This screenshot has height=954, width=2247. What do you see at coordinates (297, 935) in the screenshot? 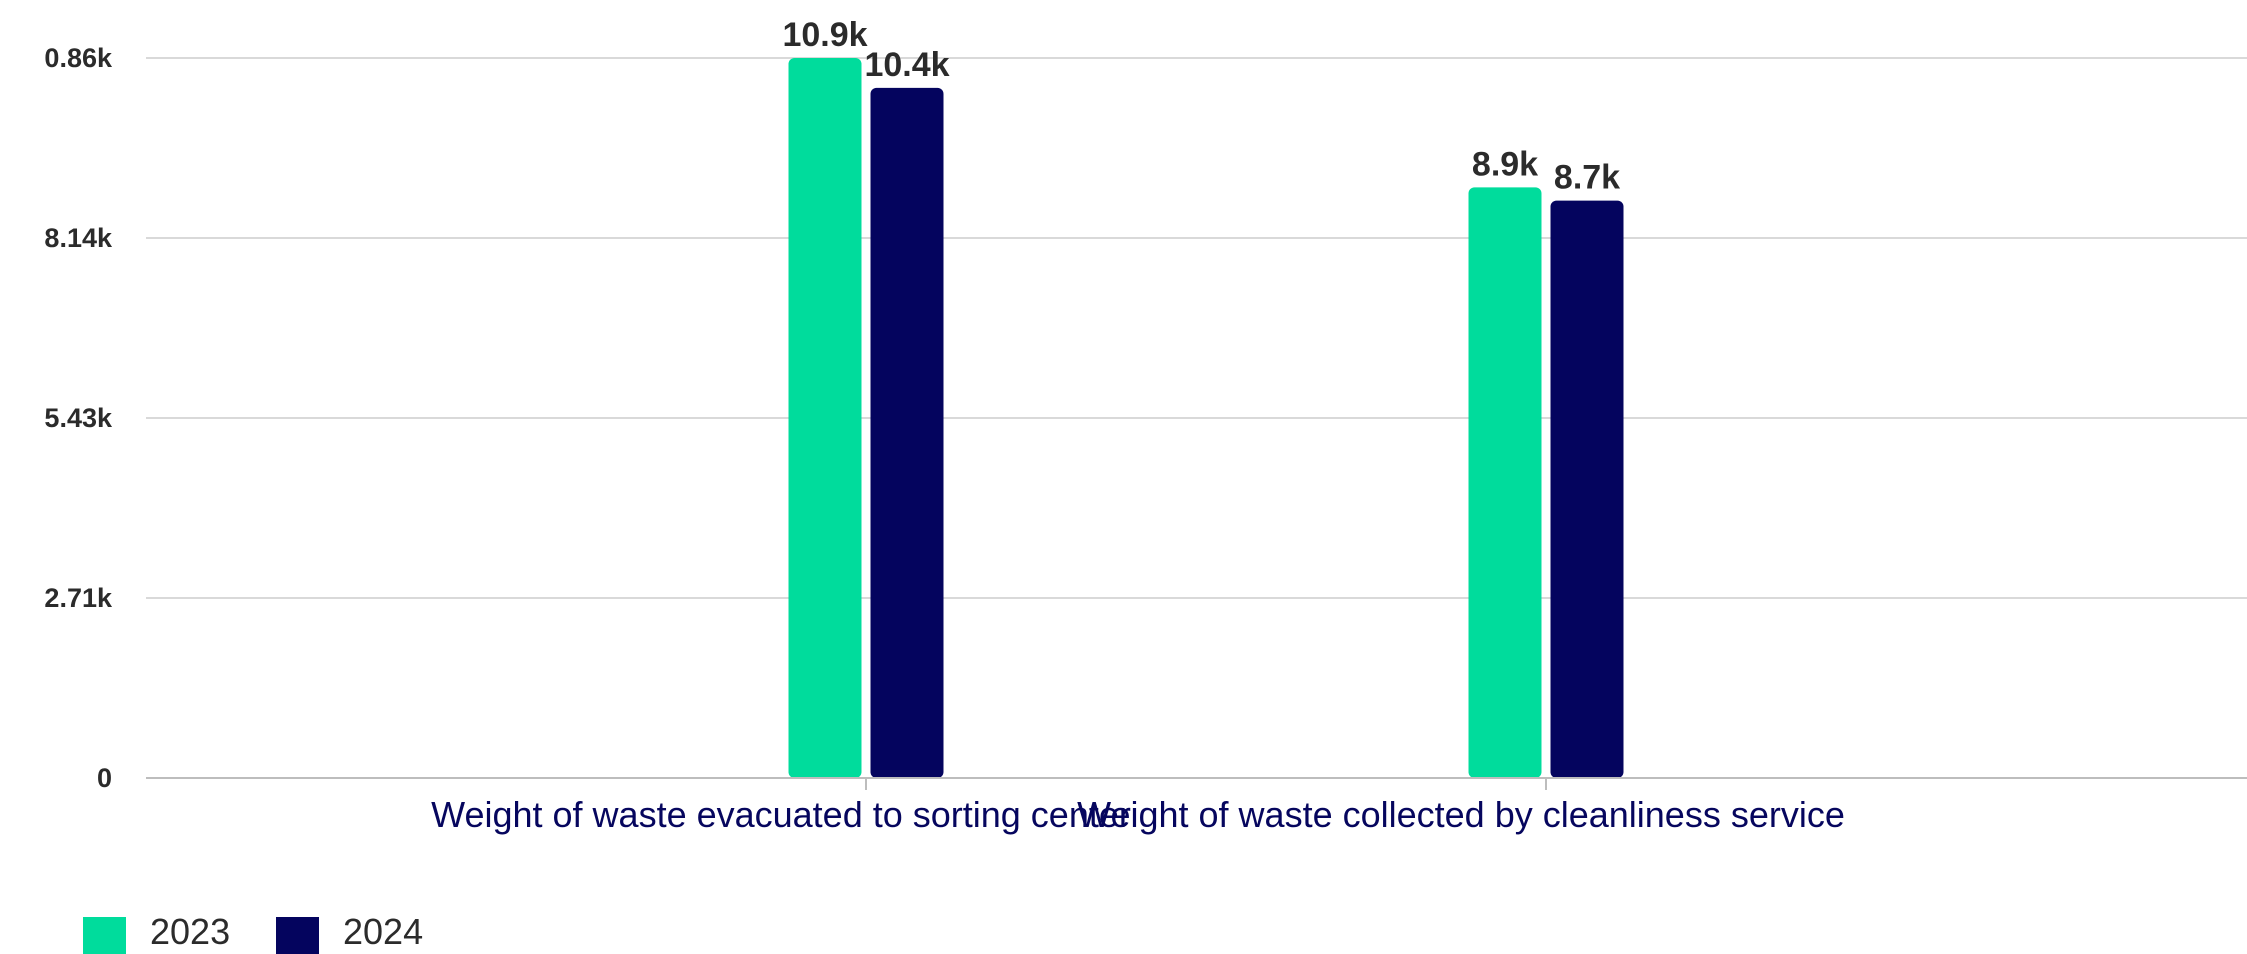
I see `legend-swatch-2024` at bounding box center [297, 935].